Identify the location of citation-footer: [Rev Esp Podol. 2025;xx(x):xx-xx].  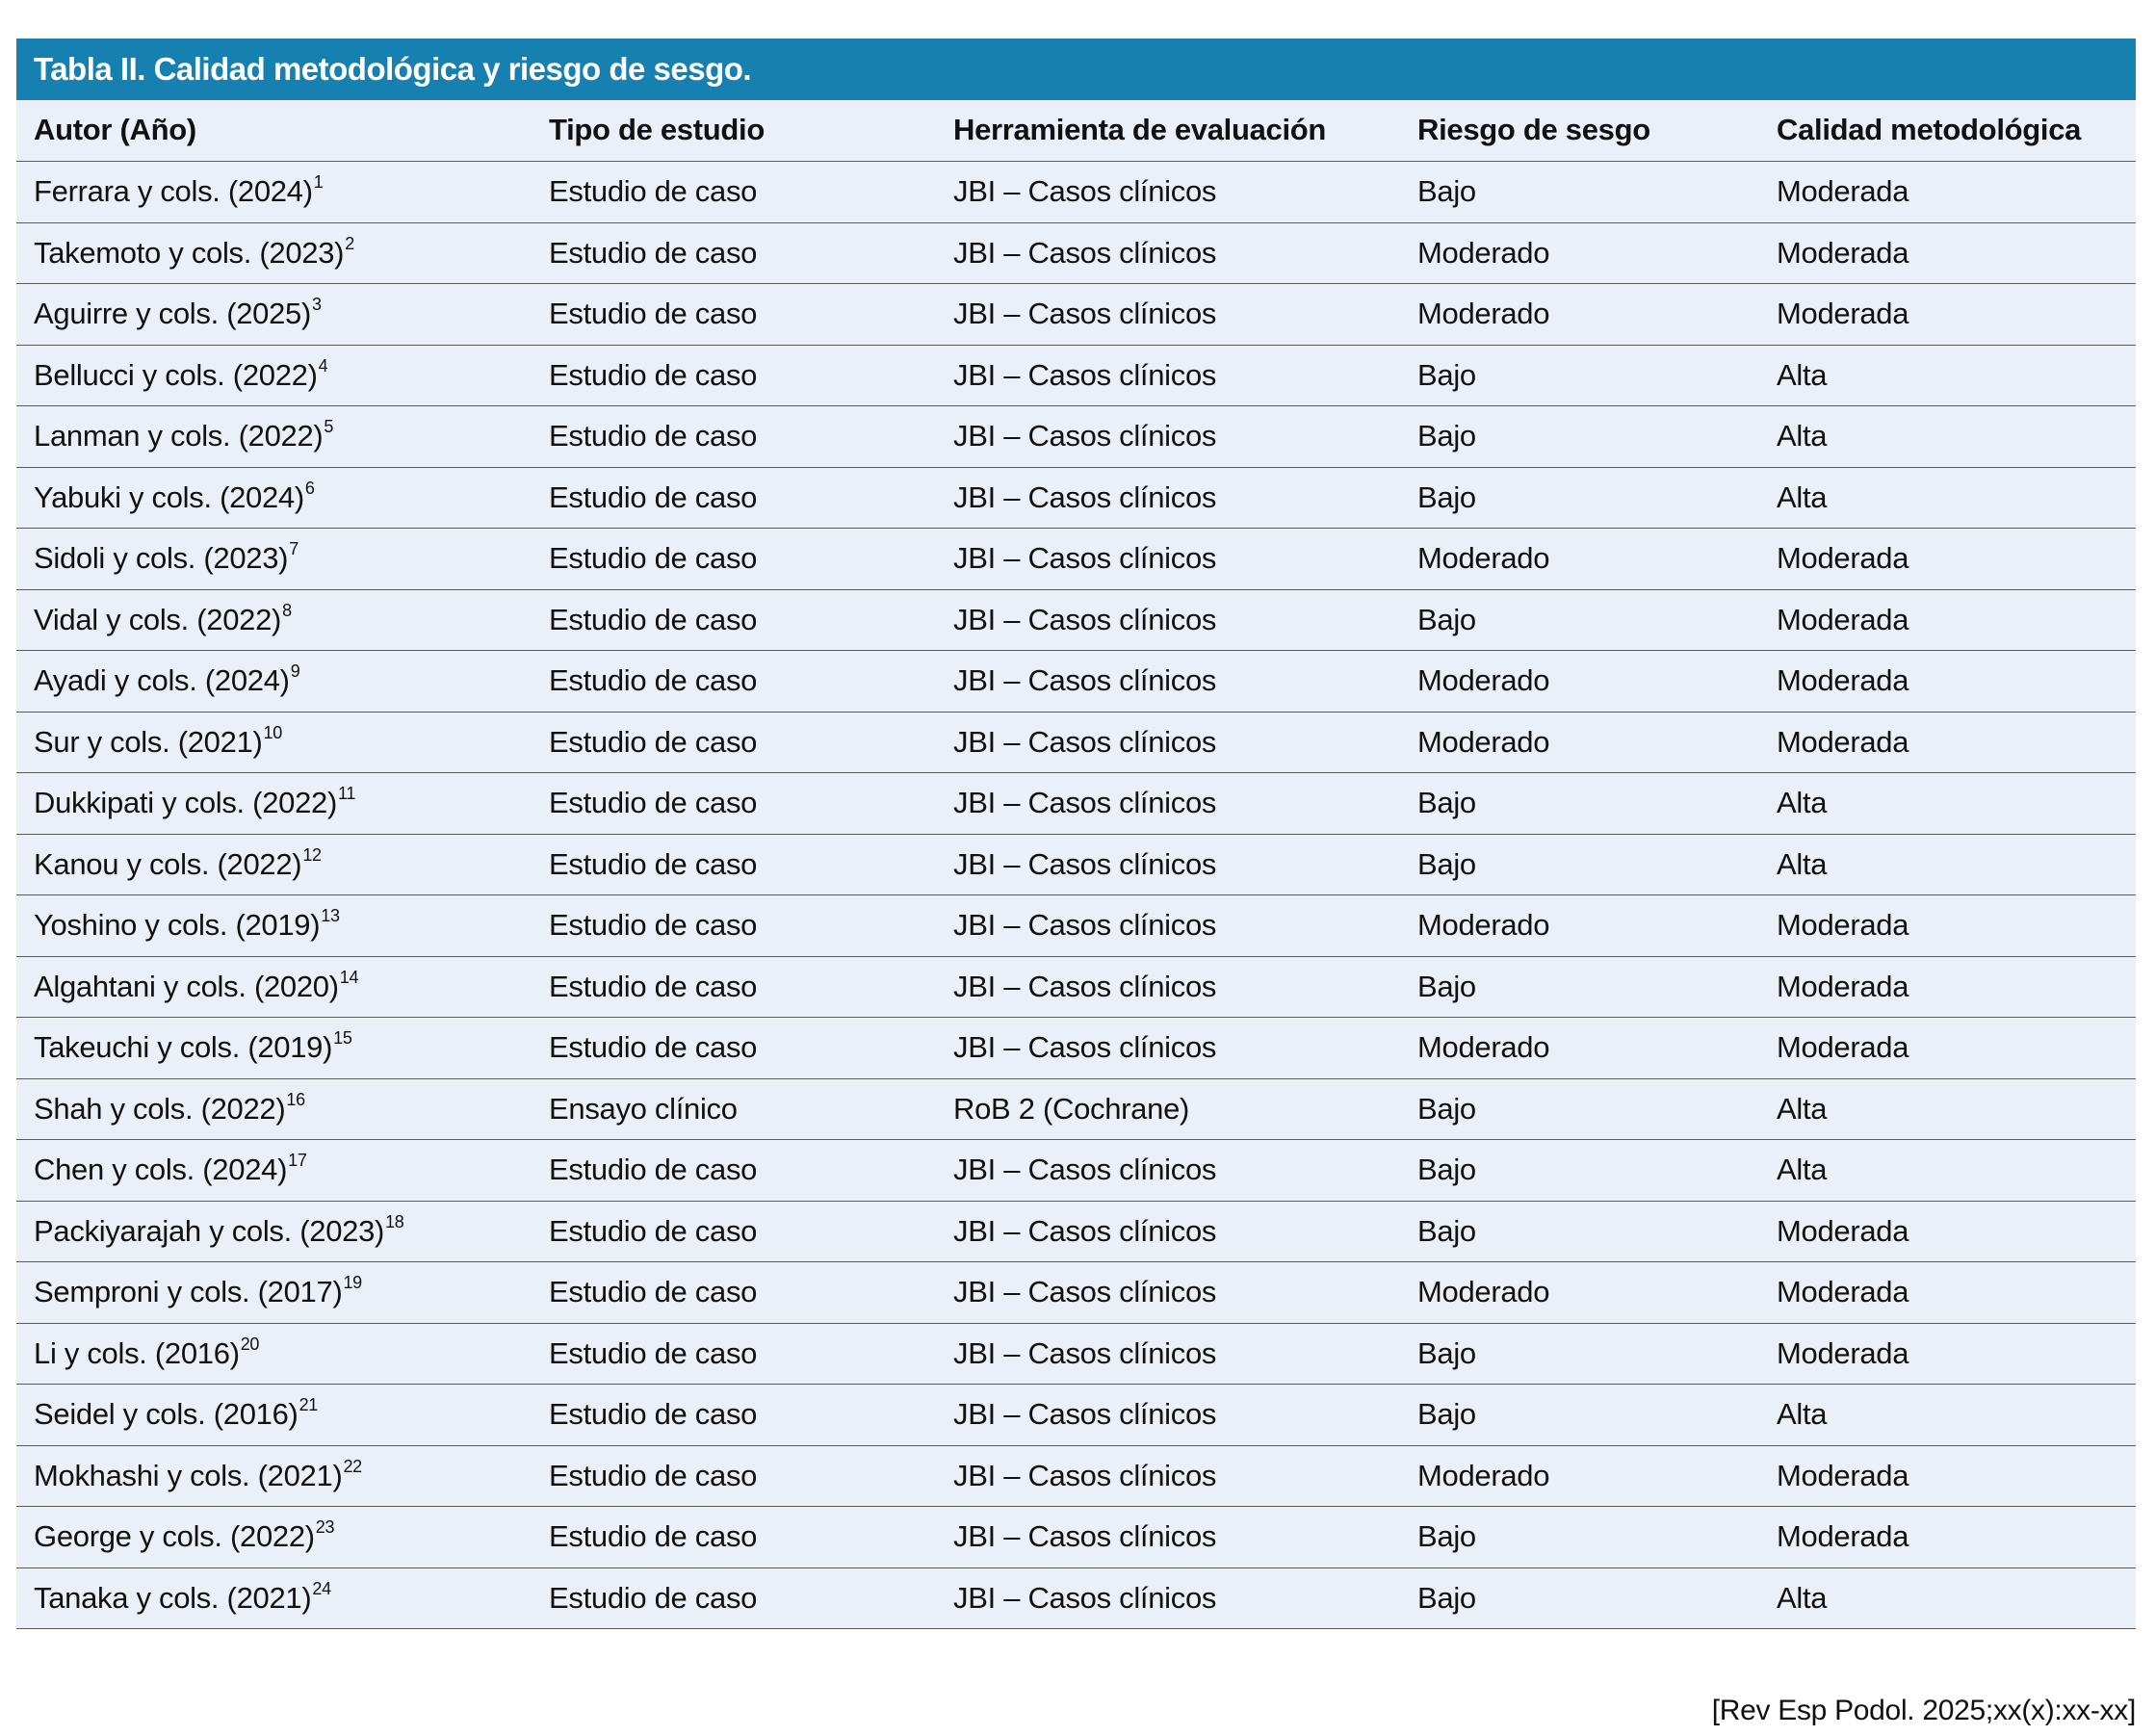
(1924, 1710).